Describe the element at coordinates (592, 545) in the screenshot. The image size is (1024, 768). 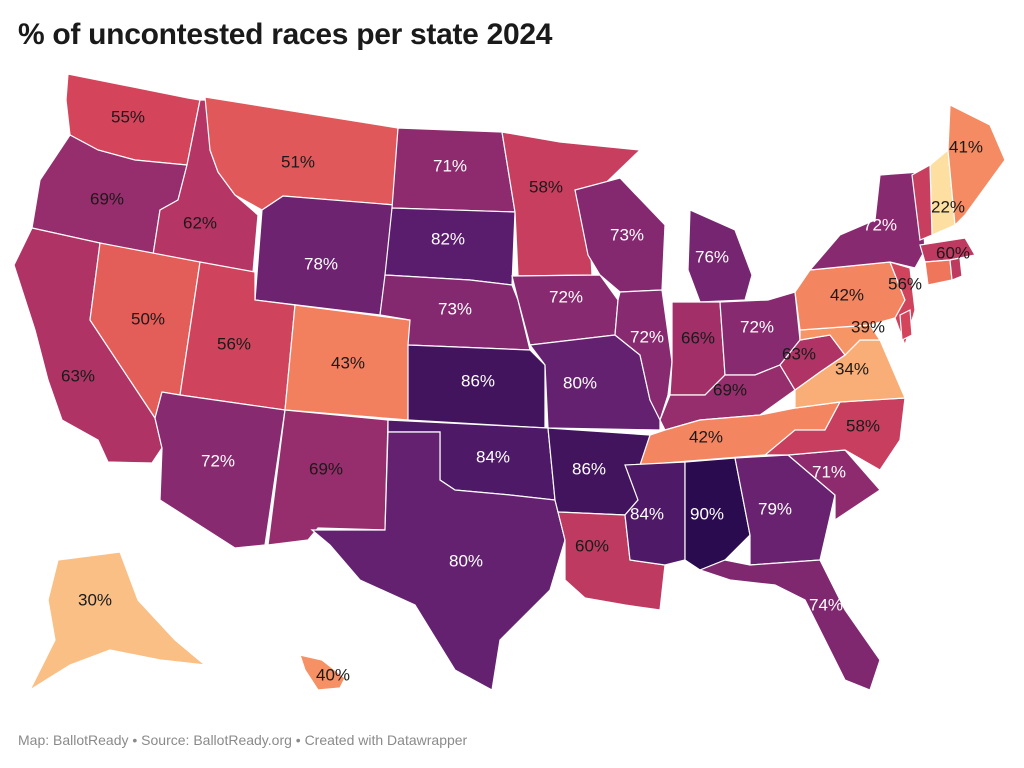
I see `state-label-la: 60%` at that location.